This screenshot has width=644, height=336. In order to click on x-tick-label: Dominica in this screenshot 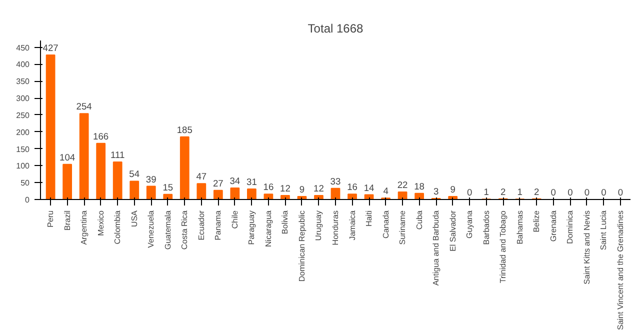, I will do `click(570, 227)`.